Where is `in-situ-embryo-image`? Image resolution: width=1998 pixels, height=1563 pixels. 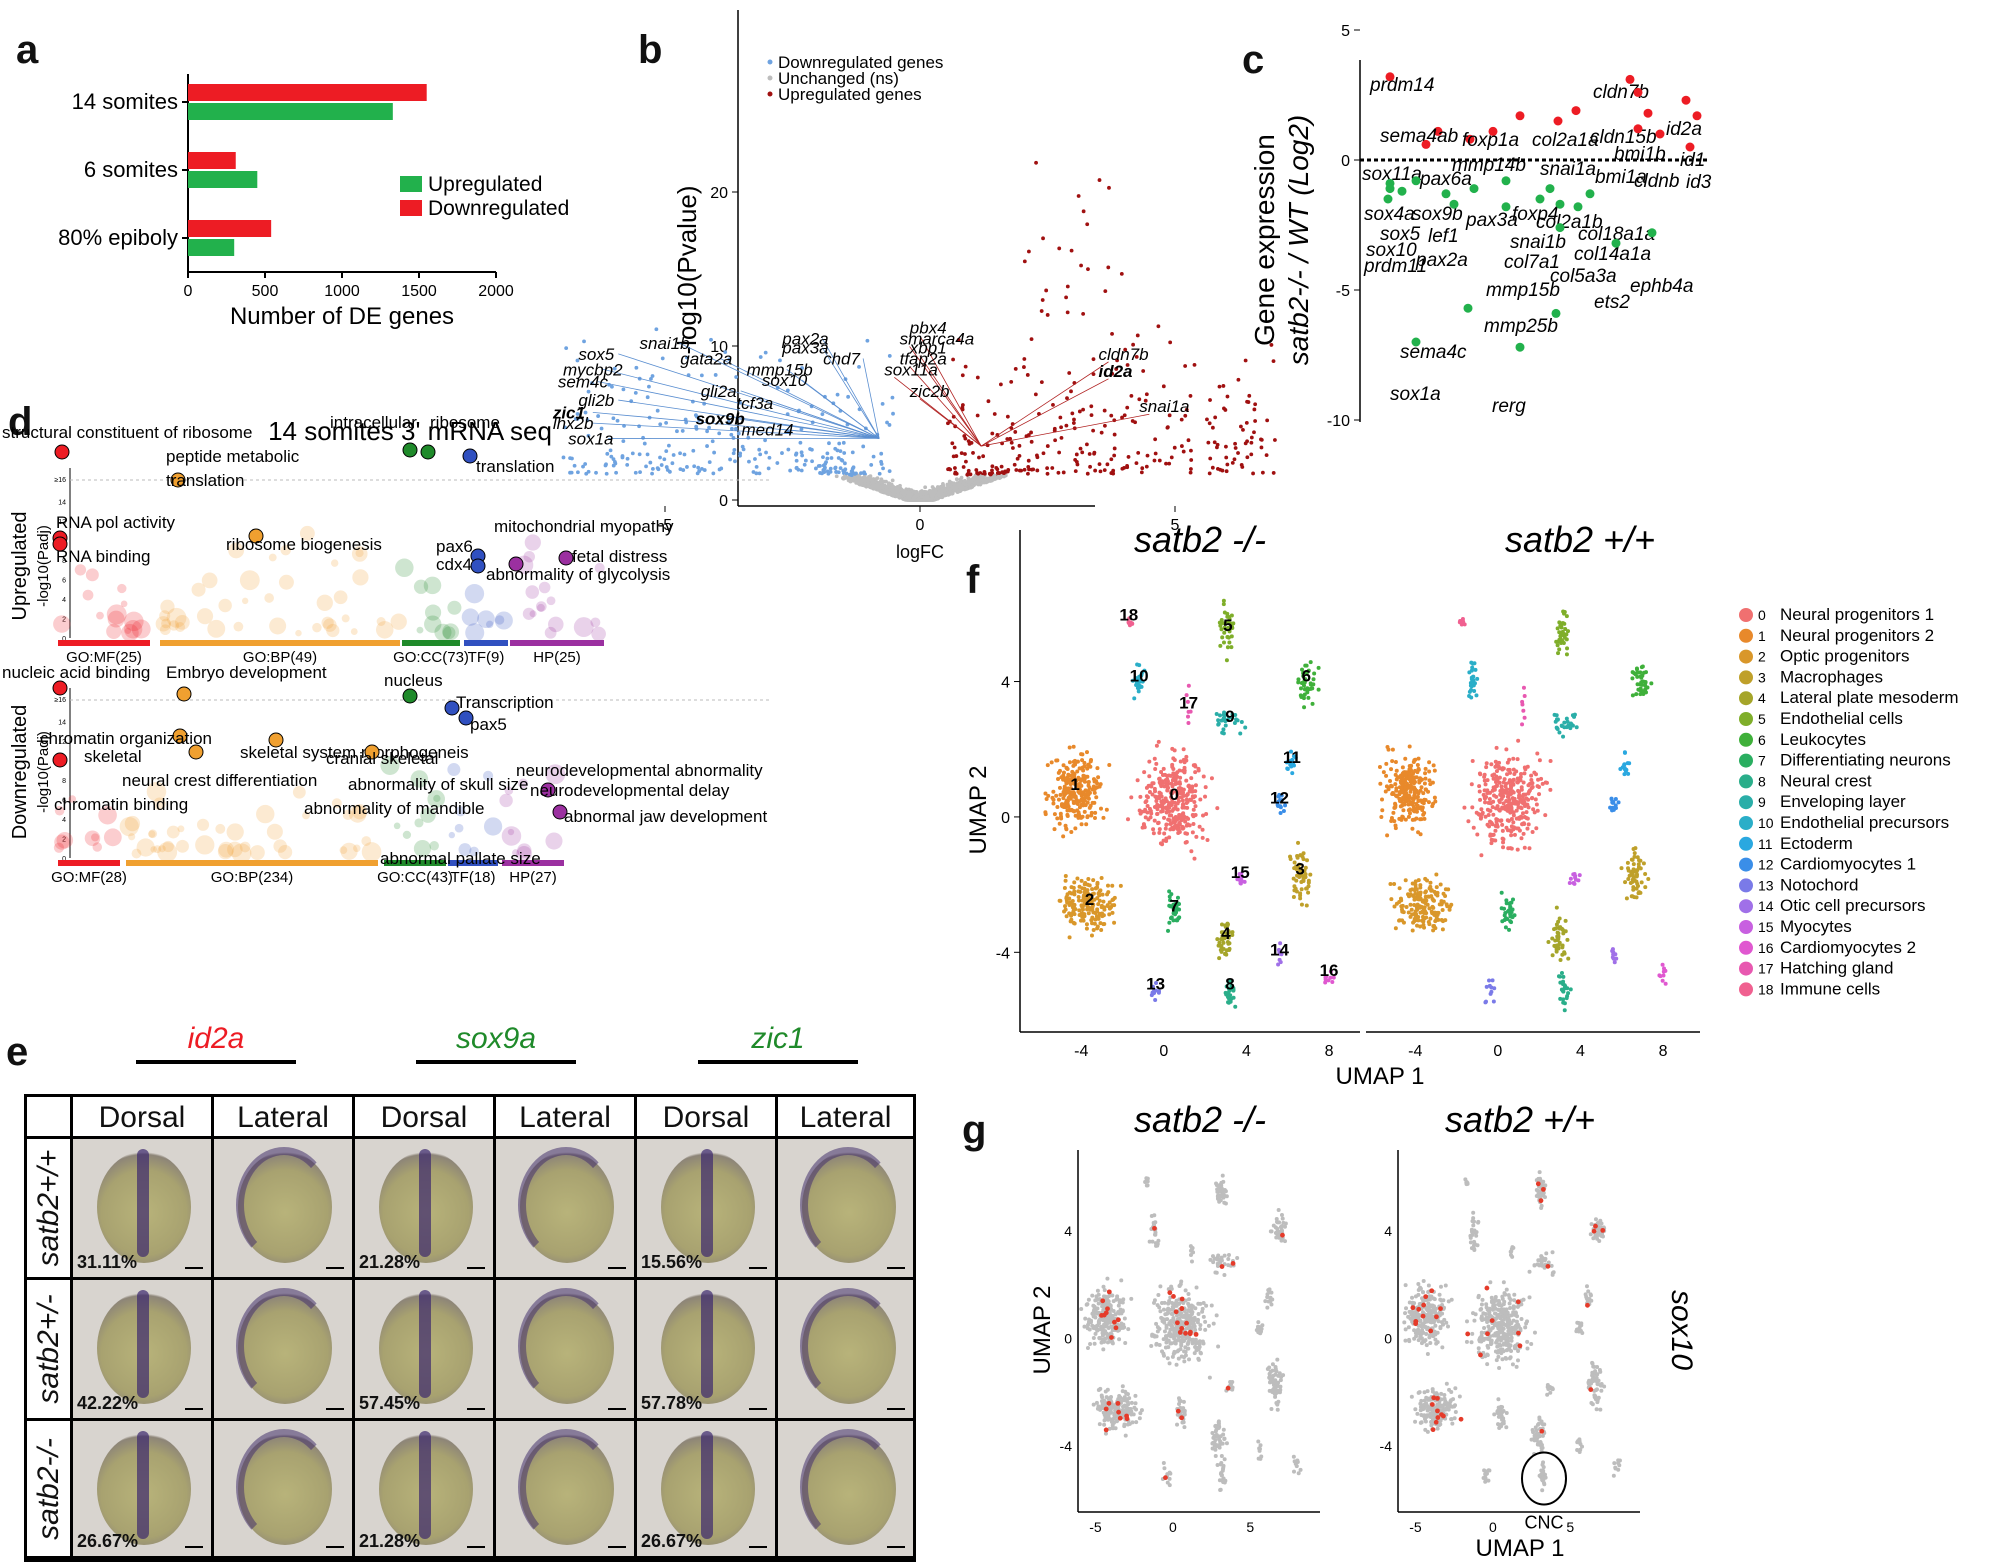
in-situ-embryo-image is located at coordinates (284, 1350).